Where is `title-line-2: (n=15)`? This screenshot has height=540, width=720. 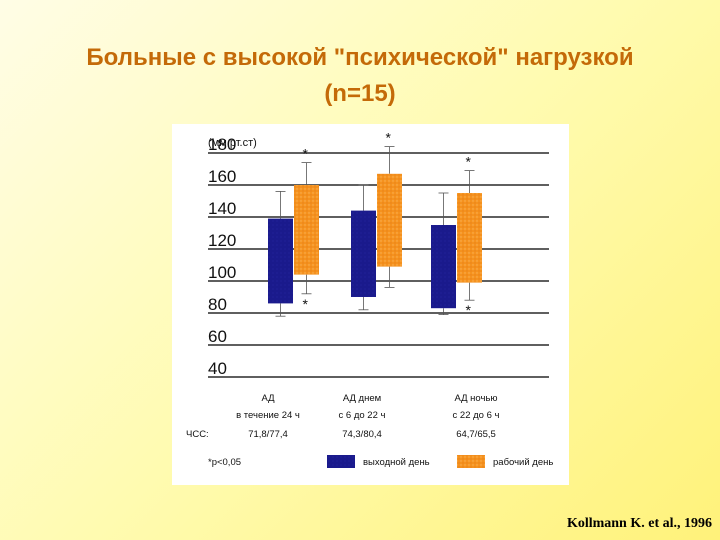
title-line-2: (n=15) is located at coordinates (360, 93).